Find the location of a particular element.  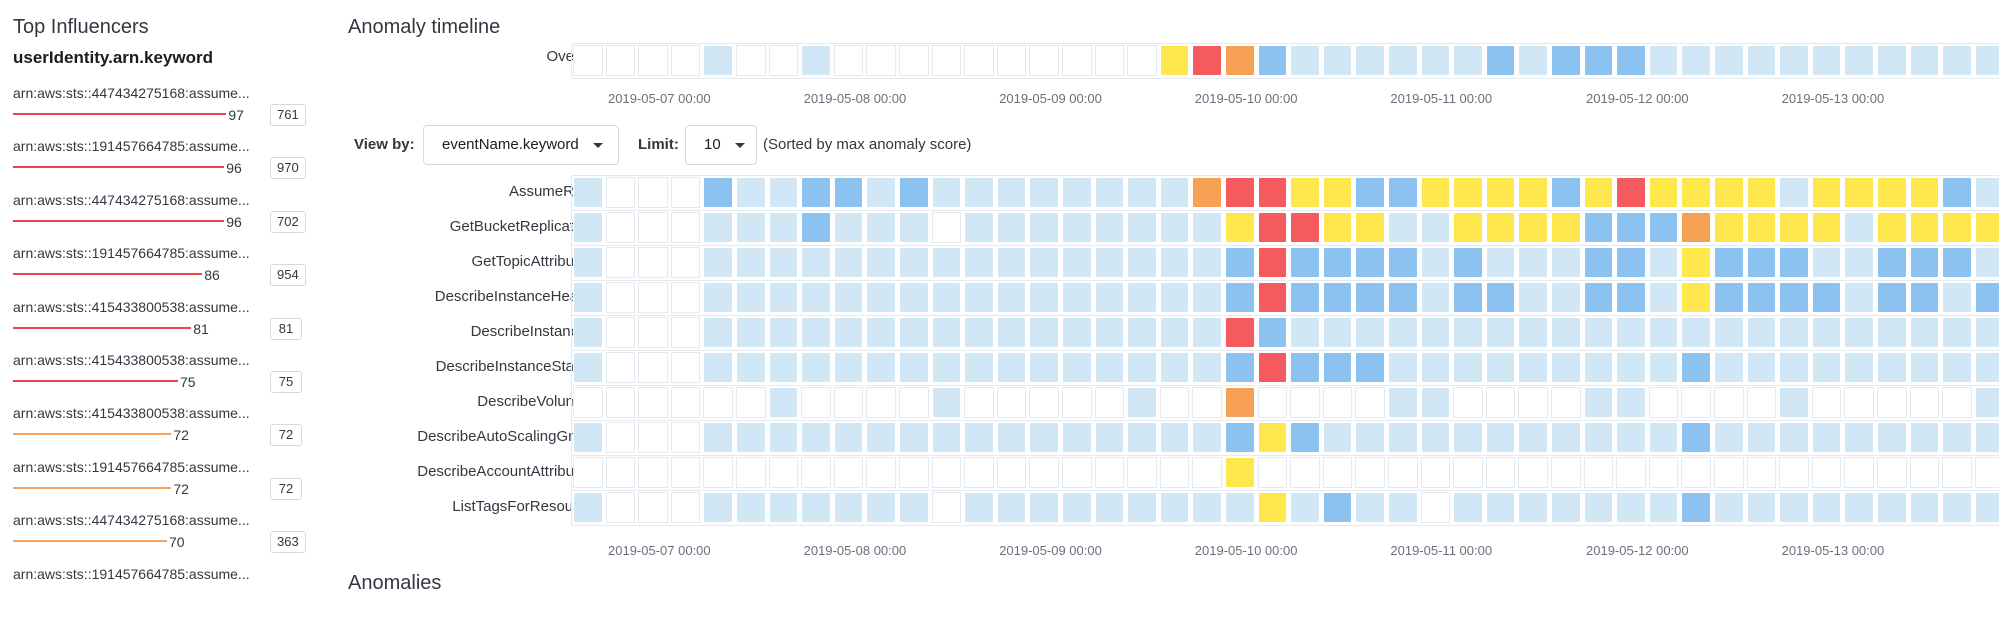

influencer-item: arn:aws:sts::415433800538:assume... 81 81 is located at coordinates (163, 325).